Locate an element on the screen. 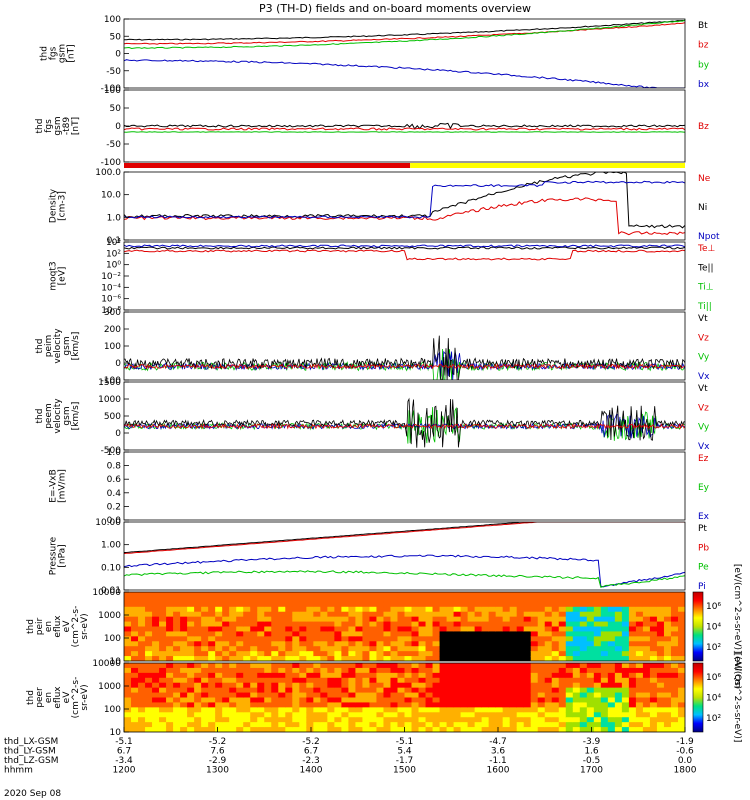 The height and width of the screenshot is (800, 750). panel-3: 100.0 10.0 1.0 0.1 Density [cm-3] Ne Ni Npot is located at coordinates (384, 207).